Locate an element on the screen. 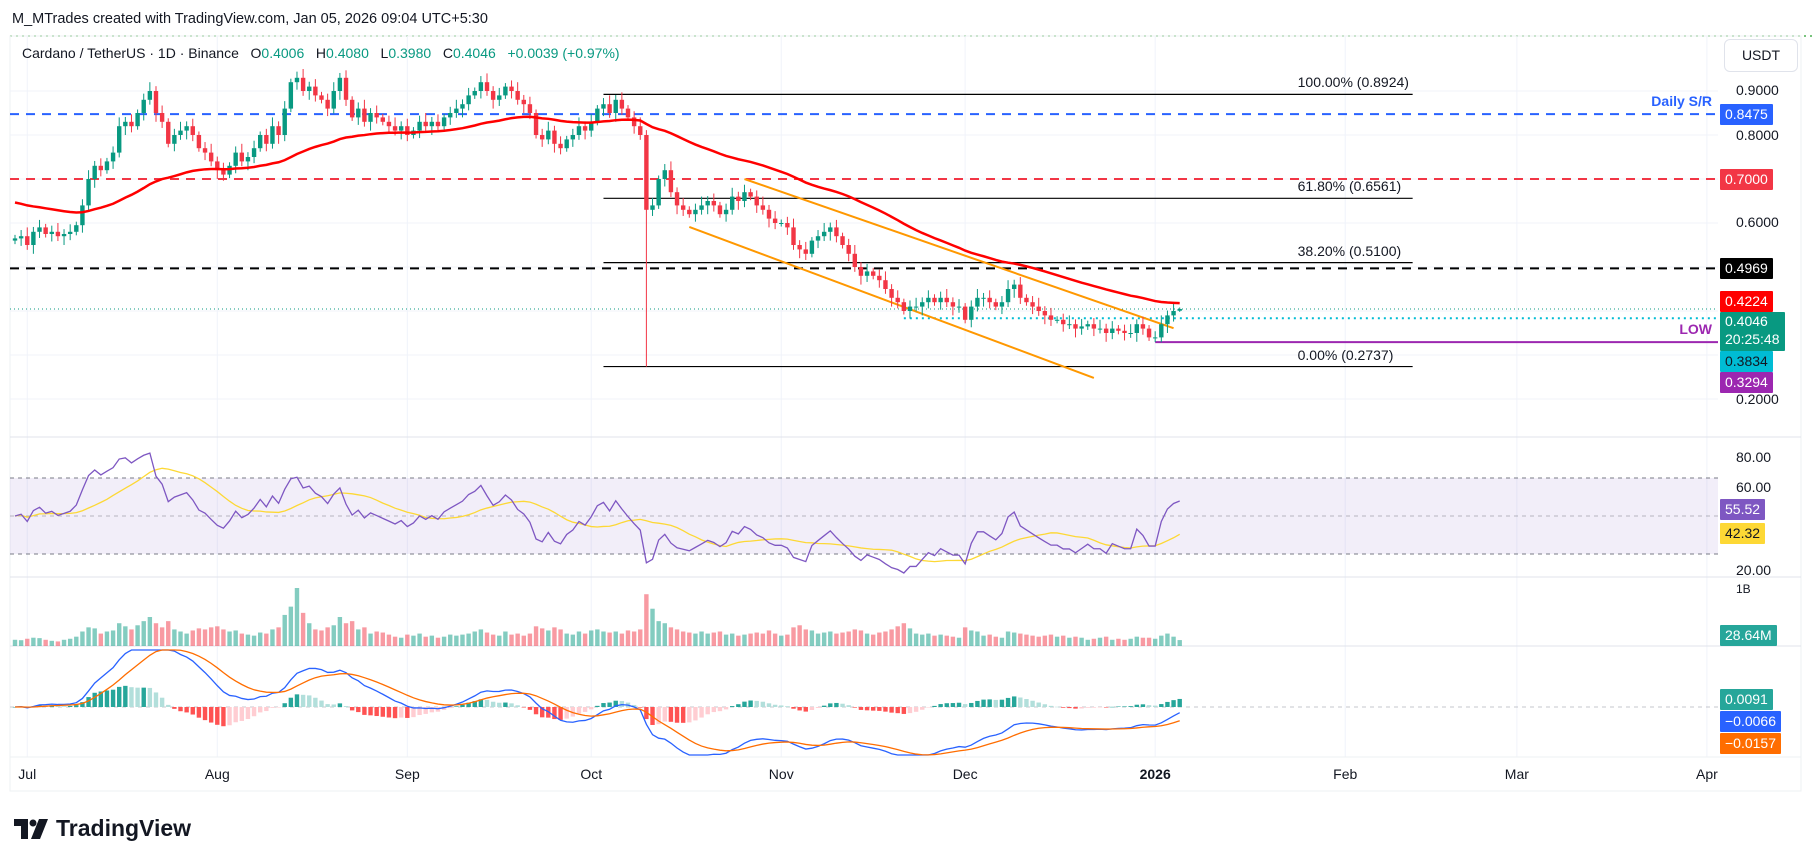 This screenshot has width=1814, height=867. tradingview-logo: TradingView is located at coordinates (102, 828).